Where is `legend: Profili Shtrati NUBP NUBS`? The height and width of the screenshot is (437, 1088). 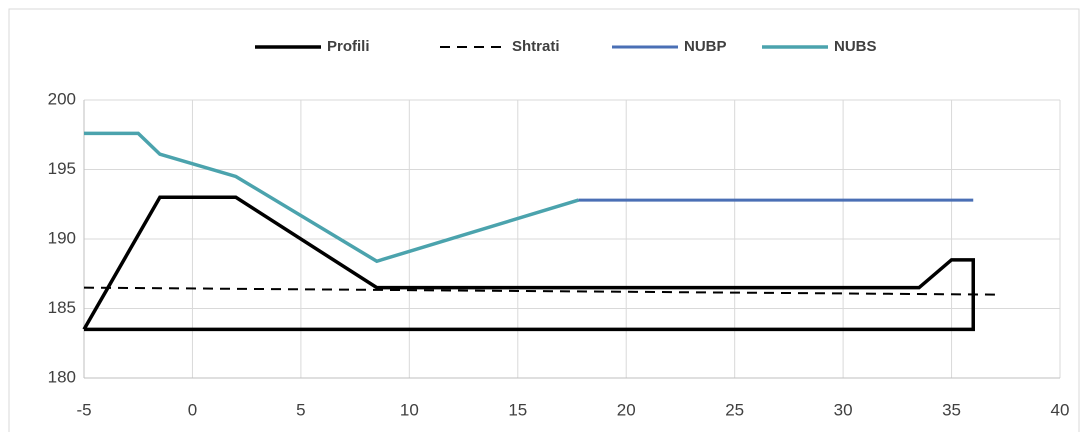 legend: Profili Shtrati NUBP NUBS is located at coordinates (566, 46).